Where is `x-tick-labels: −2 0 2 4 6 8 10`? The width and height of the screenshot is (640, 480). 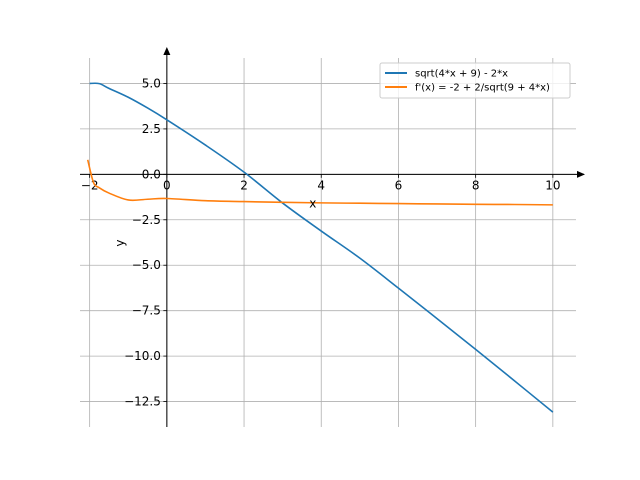
x-tick-labels: −2 0 2 4 6 8 10 is located at coordinates (321, 185).